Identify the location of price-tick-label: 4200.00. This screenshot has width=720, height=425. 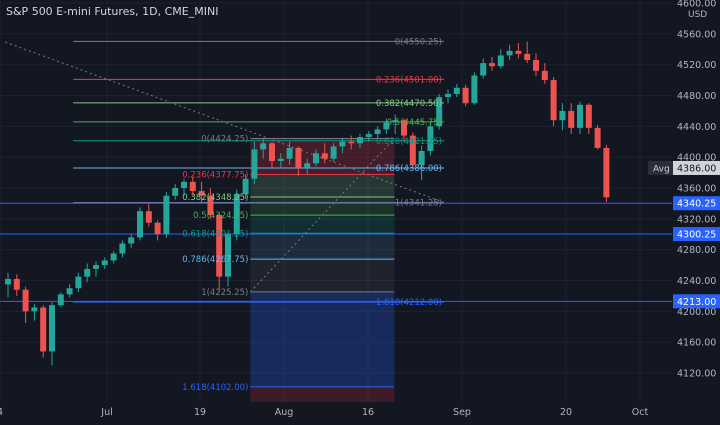
(696, 312).